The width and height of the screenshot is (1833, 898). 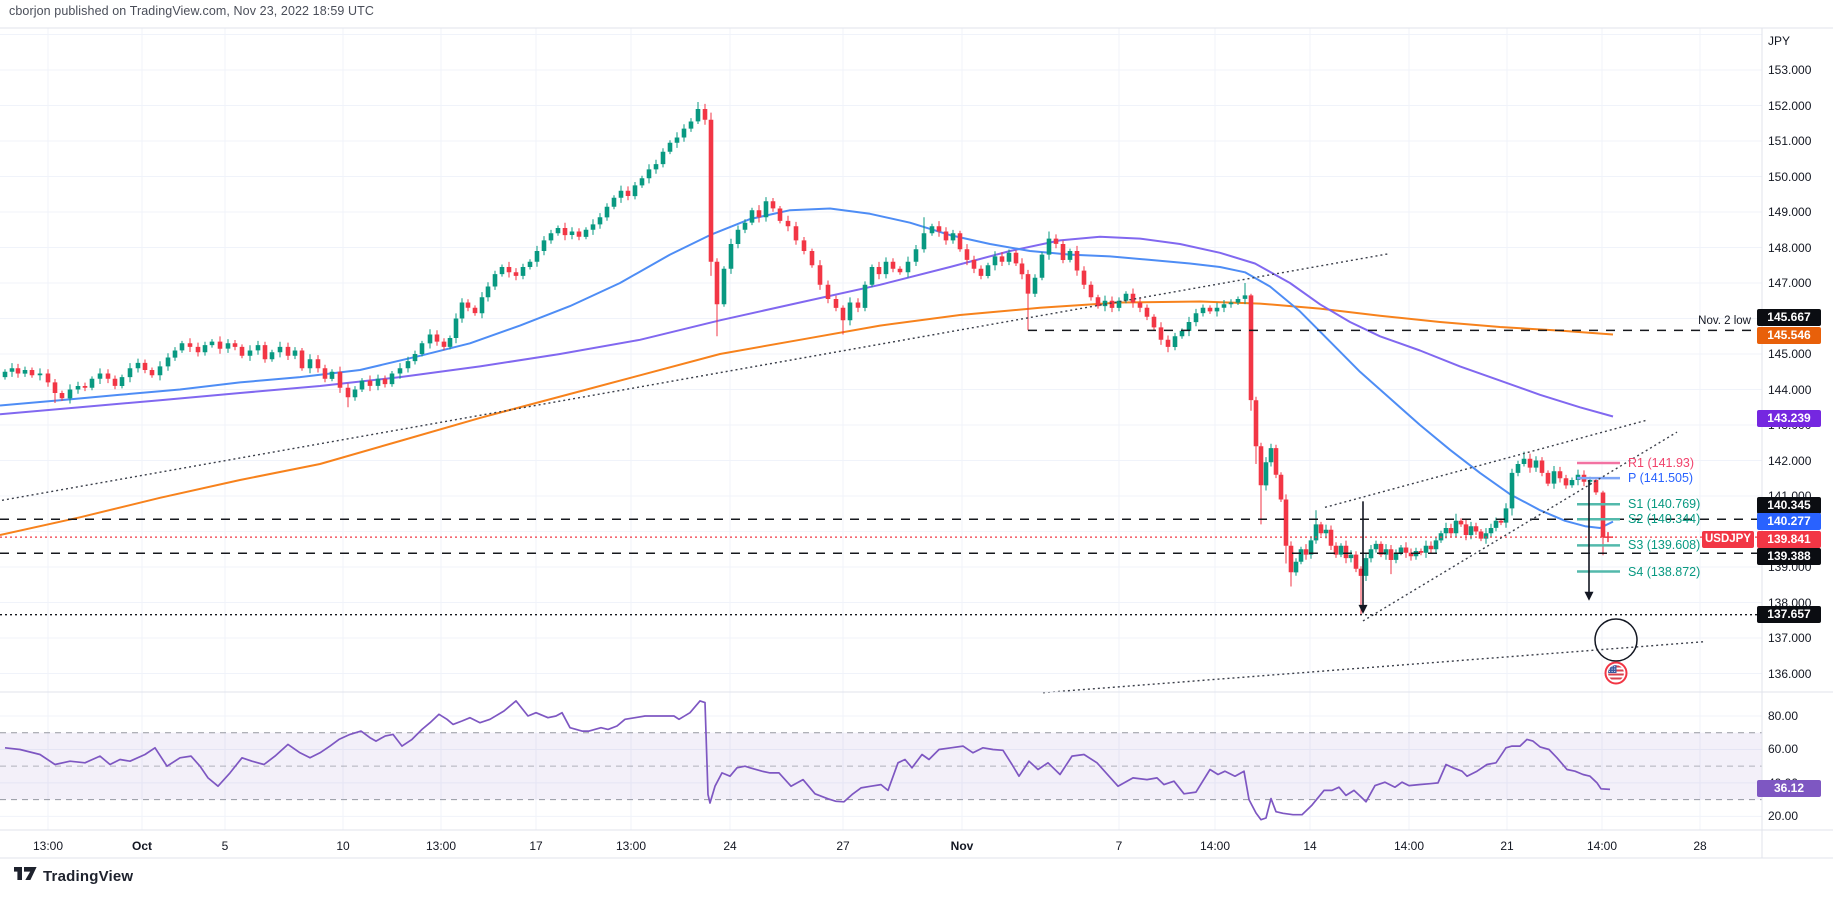 I want to click on time-tick: 24, so click(x=730, y=846).